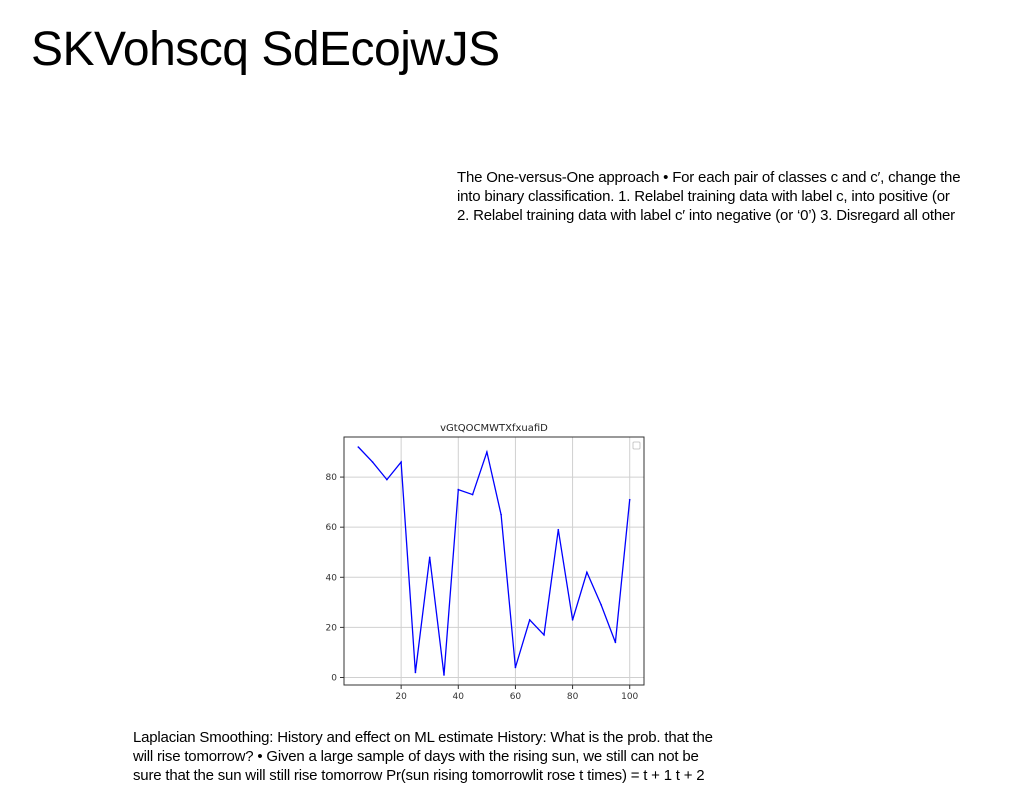 This screenshot has height=788, width=1024. Describe the element at coordinates (332, 528) in the screenshot. I see `y-tick-label: 60` at that location.